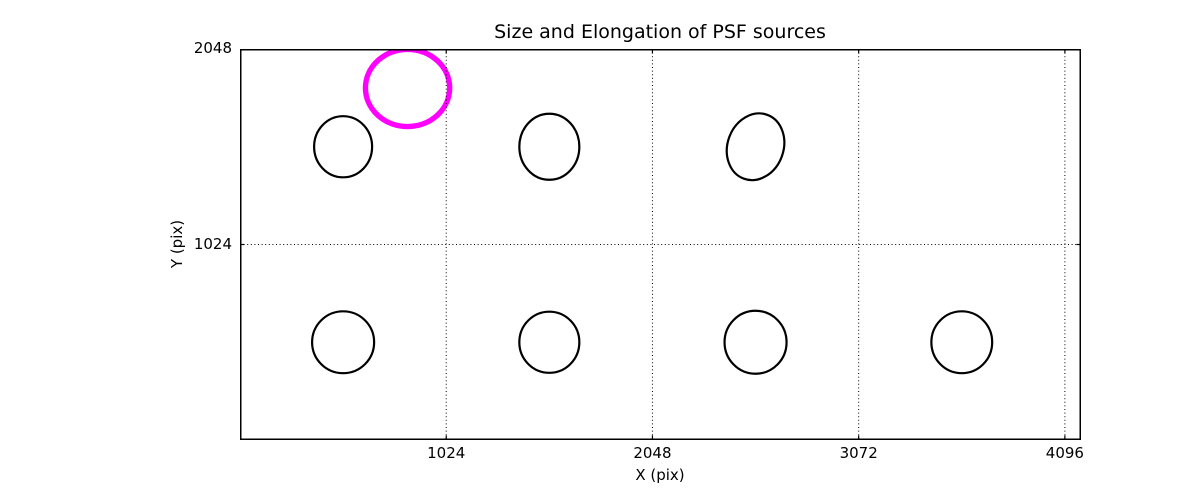 The width and height of the screenshot is (1200, 490). Describe the element at coordinates (652, 453) in the screenshot. I see `x-tick-label-2048: 2048` at that location.